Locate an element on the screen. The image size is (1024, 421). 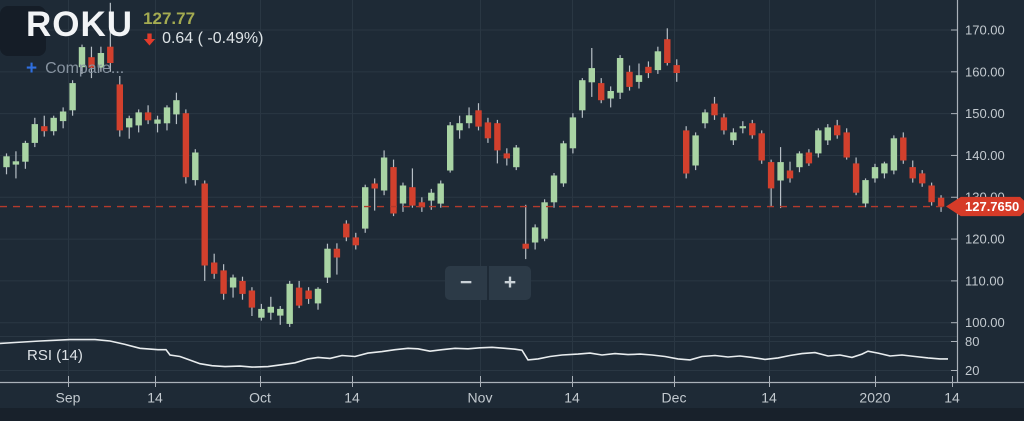
last-price-value: 127.77 is located at coordinates (169, 18).